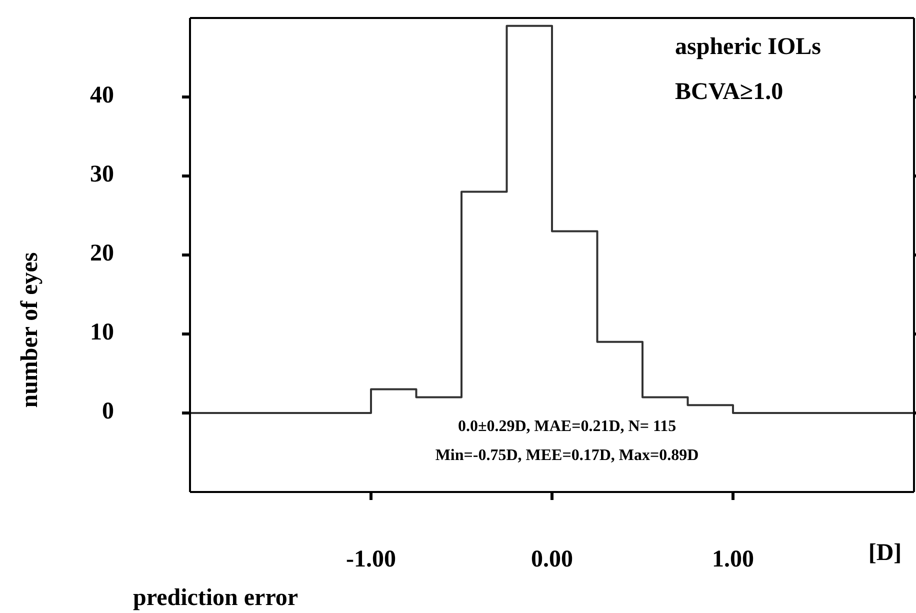 This screenshot has height=613, width=916. Describe the element at coordinates (733, 559) in the screenshot. I see `x-tick-label: 1.00` at that location.